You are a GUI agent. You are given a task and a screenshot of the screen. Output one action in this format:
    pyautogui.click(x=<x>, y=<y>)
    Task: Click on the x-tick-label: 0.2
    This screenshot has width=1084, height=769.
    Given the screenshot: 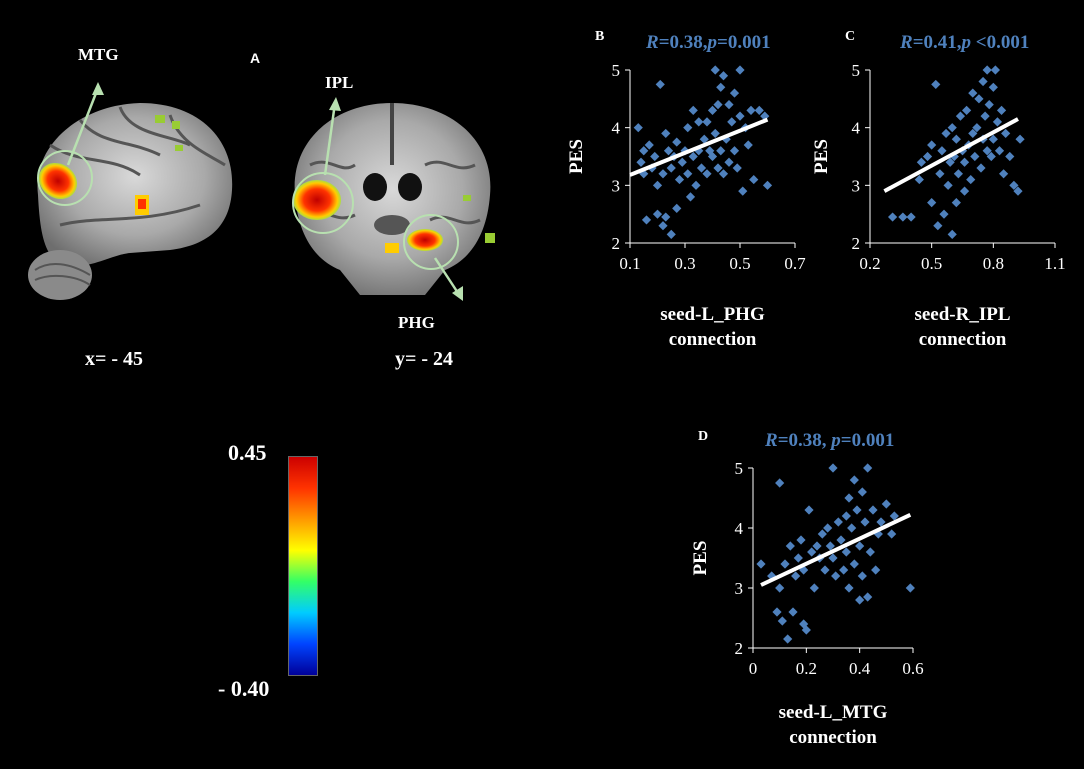 What is the action you would take?
    pyautogui.click(x=869, y=263)
    